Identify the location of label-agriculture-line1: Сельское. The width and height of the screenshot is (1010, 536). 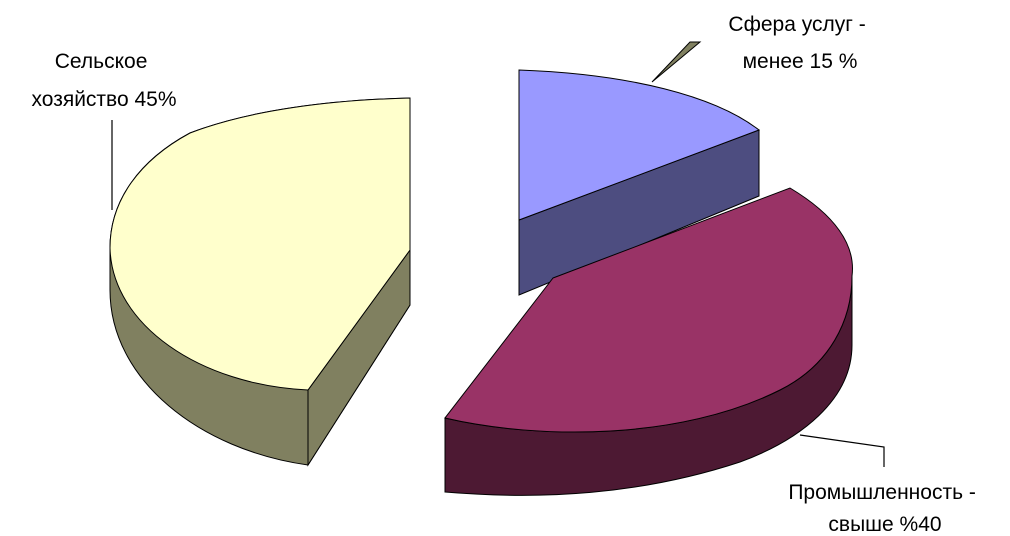
(101, 61).